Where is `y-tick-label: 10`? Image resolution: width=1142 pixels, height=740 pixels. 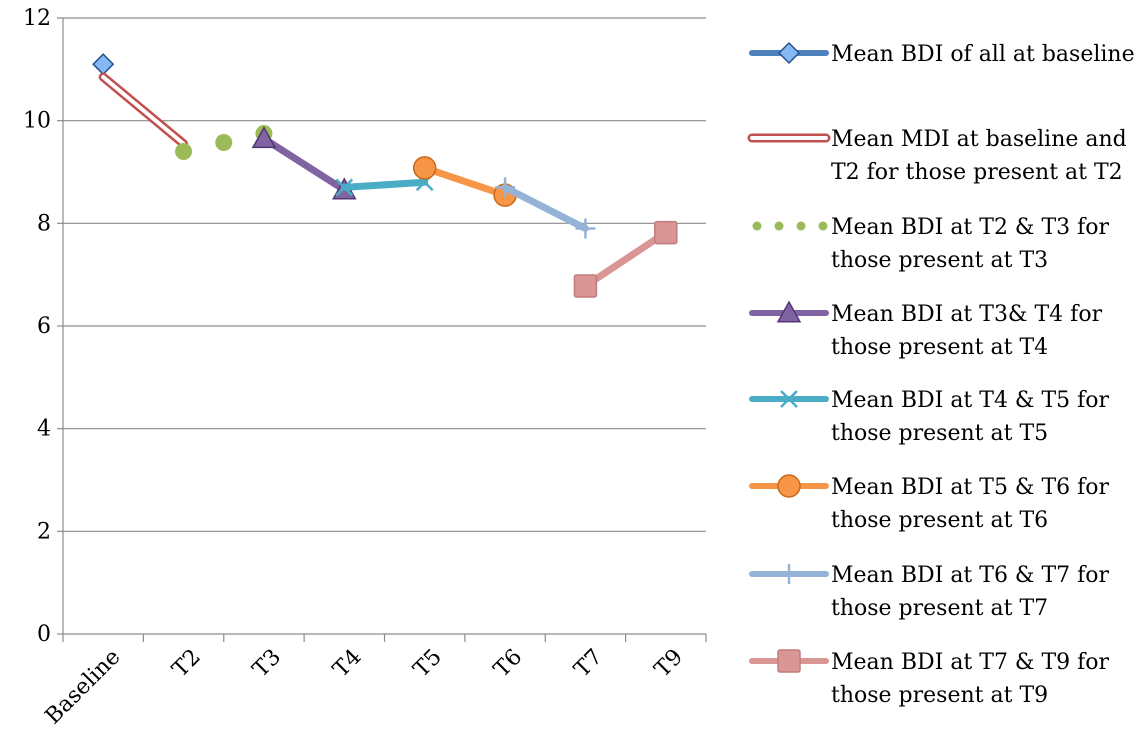 y-tick-label: 10 is located at coordinates (37, 121).